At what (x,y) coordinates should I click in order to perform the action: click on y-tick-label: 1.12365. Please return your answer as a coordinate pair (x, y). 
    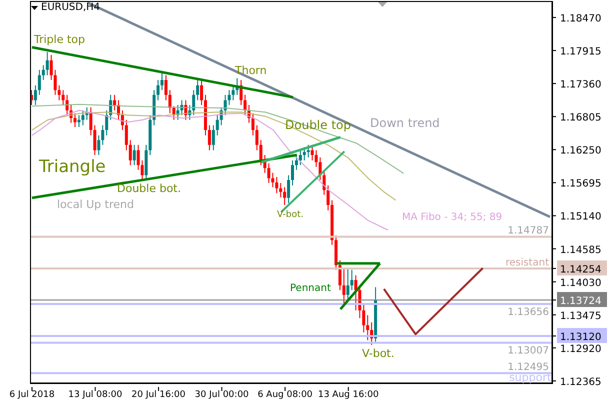
    Looking at the image, I should click on (581, 382).